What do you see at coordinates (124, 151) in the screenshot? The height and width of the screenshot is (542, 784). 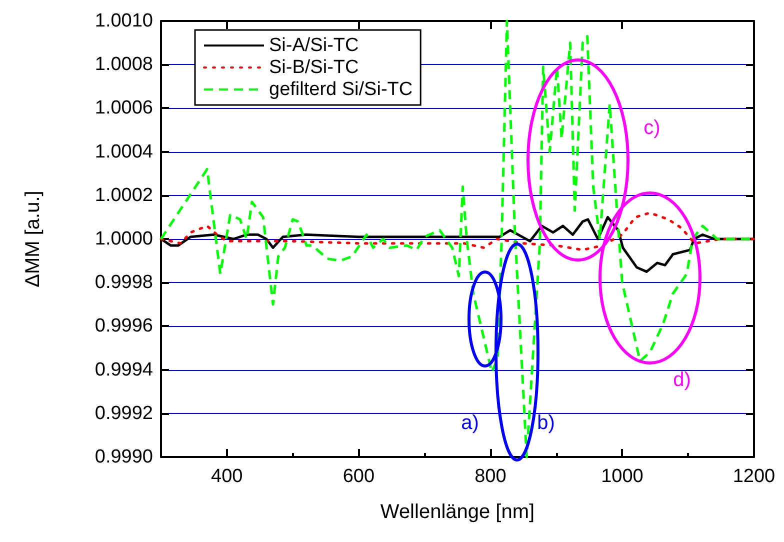 I see `y-tick-label: 1.0004` at bounding box center [124, 151].